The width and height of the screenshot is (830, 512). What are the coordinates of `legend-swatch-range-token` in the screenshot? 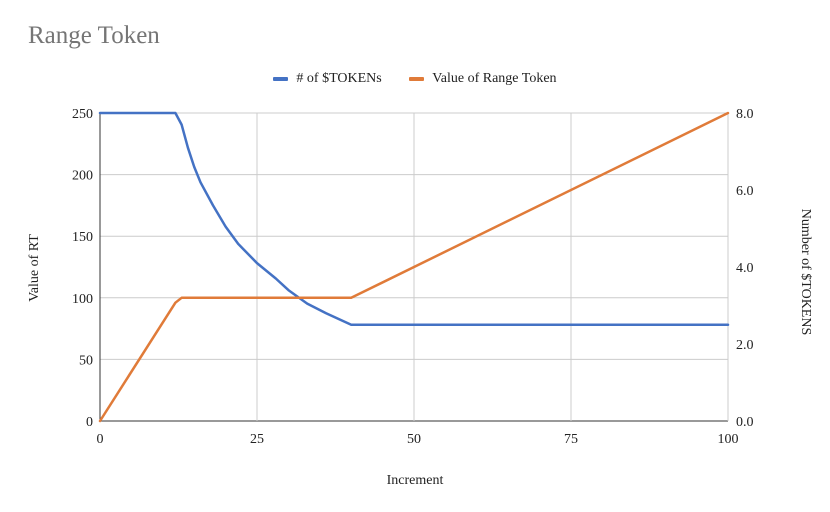 It's located at (417, 79).